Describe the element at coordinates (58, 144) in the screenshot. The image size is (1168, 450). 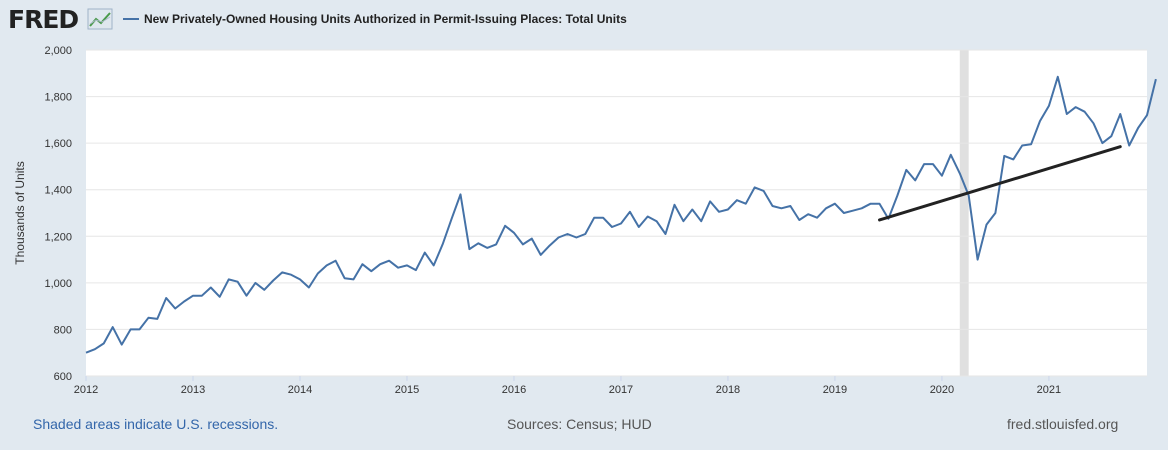
I see `y-tick-label-5: 1,600` at that location.